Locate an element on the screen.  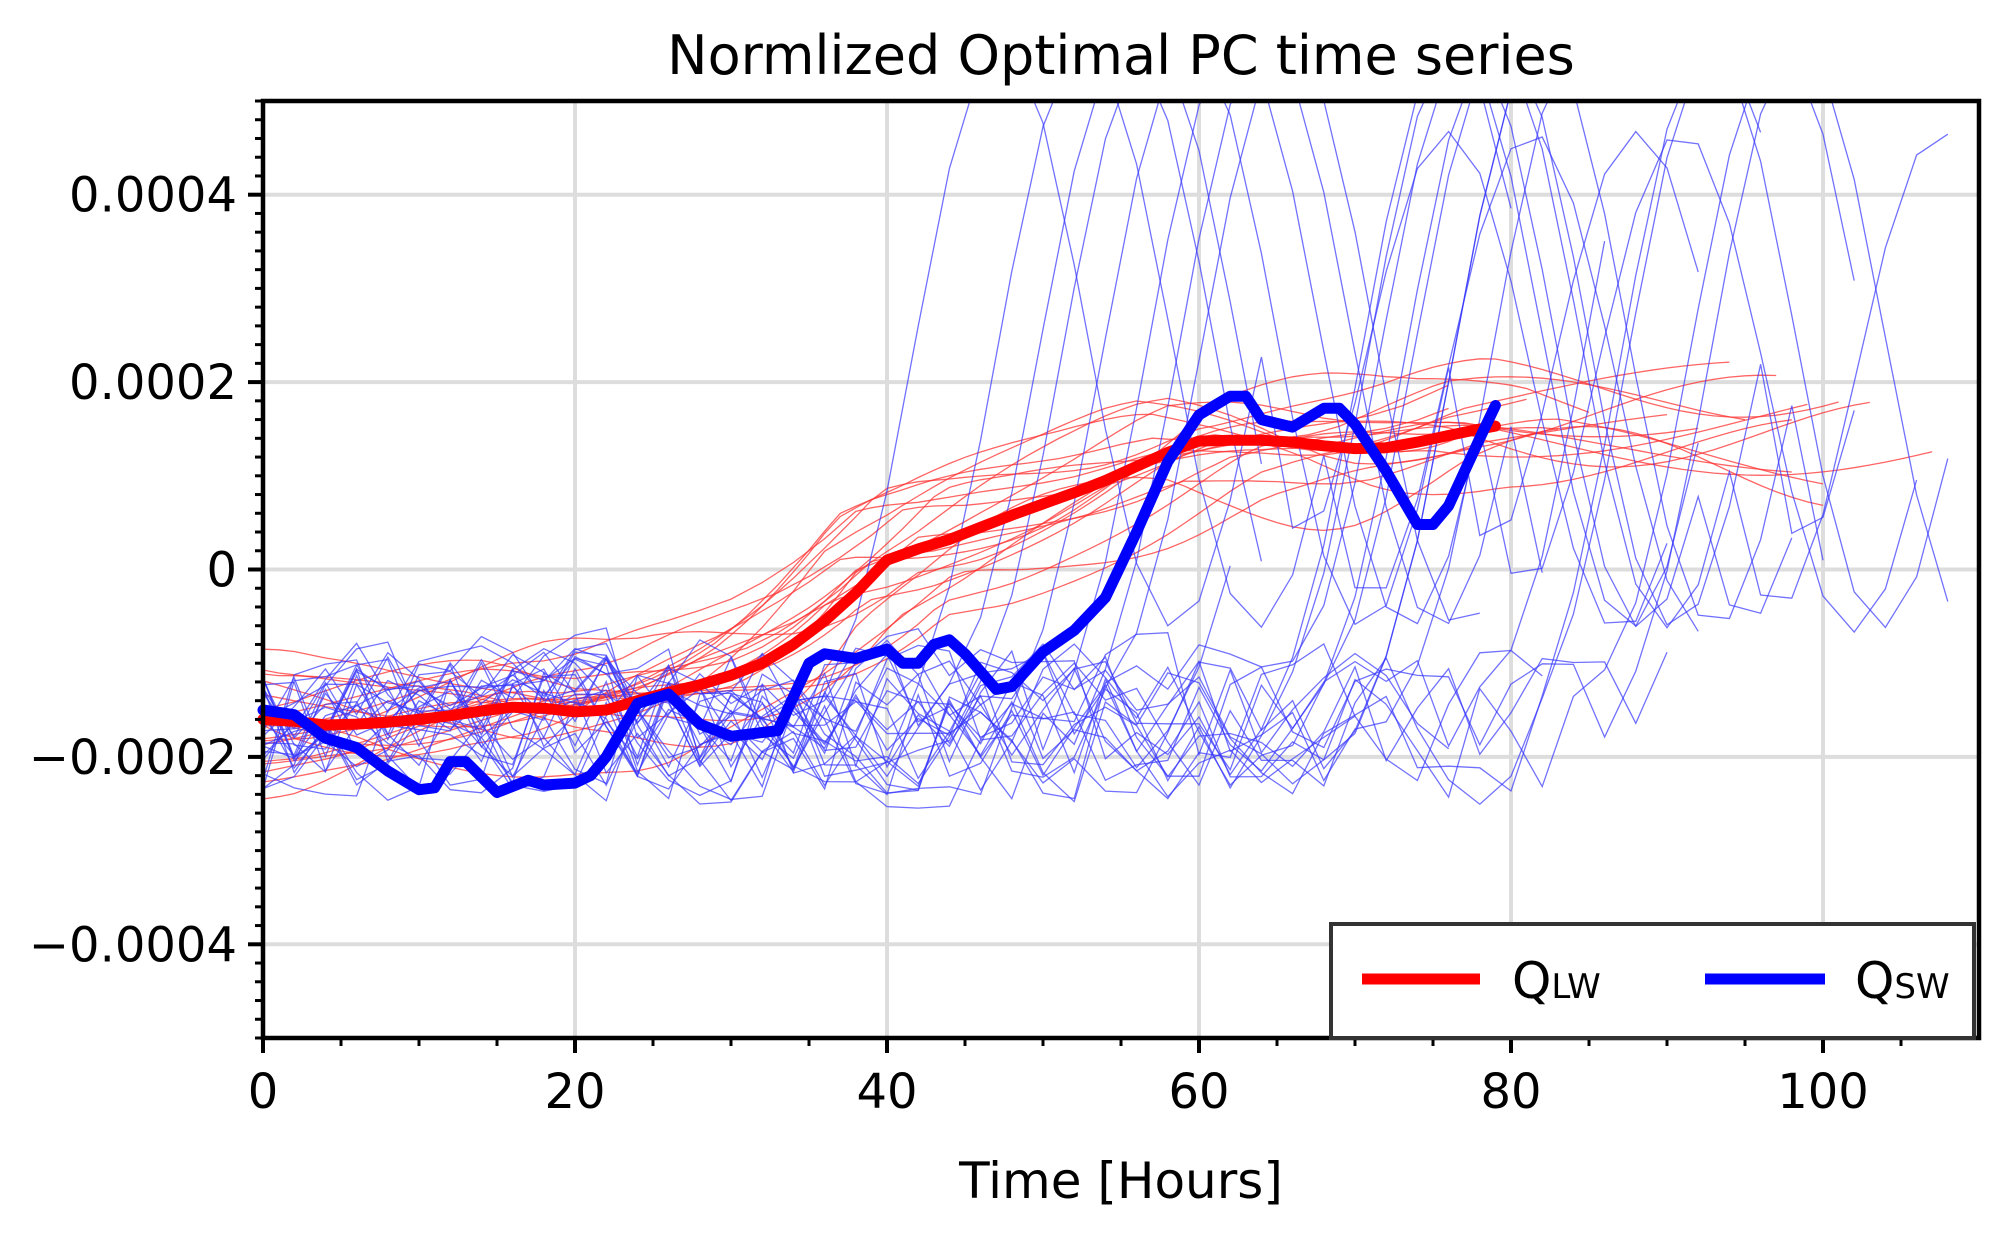
y-tick-label: 0 is located at coordinates (221, 571).